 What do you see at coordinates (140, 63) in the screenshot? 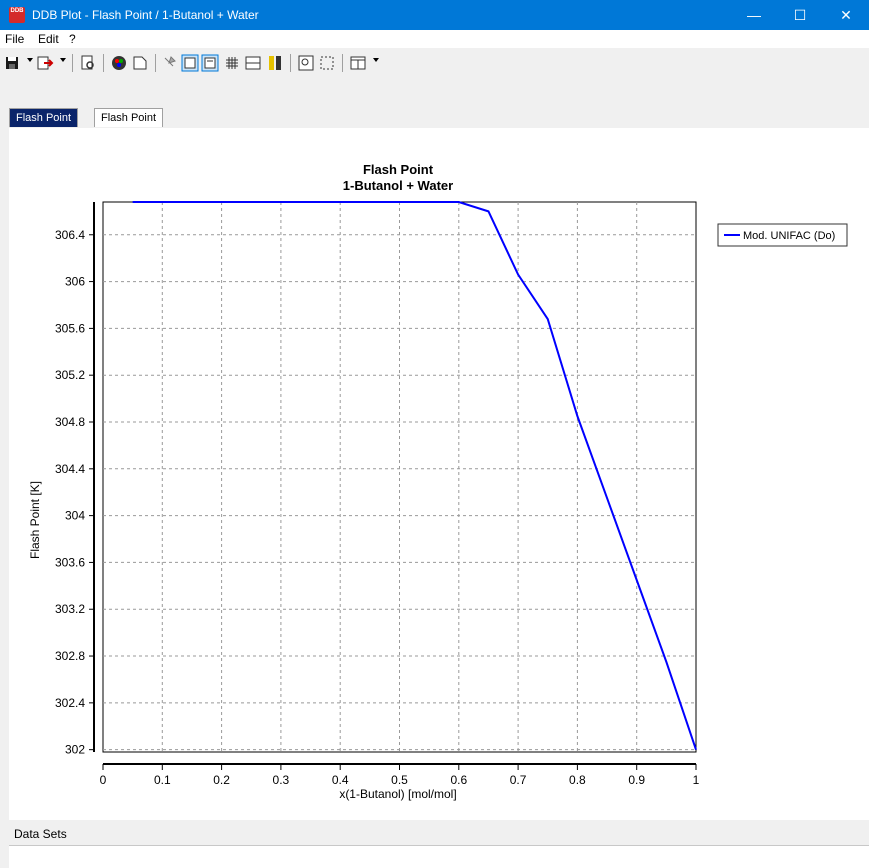
I see `page-icon` at bounding box center [140, 63].